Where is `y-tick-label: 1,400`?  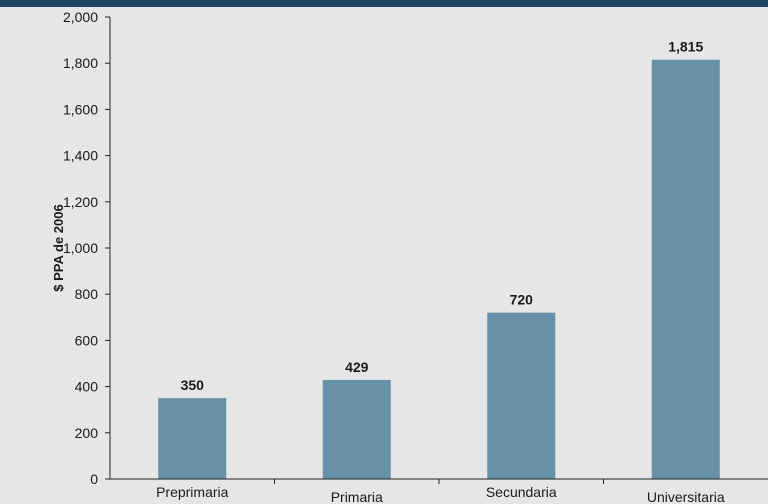 y-tick-label: 1,400 is located at coordinates (80, 156).